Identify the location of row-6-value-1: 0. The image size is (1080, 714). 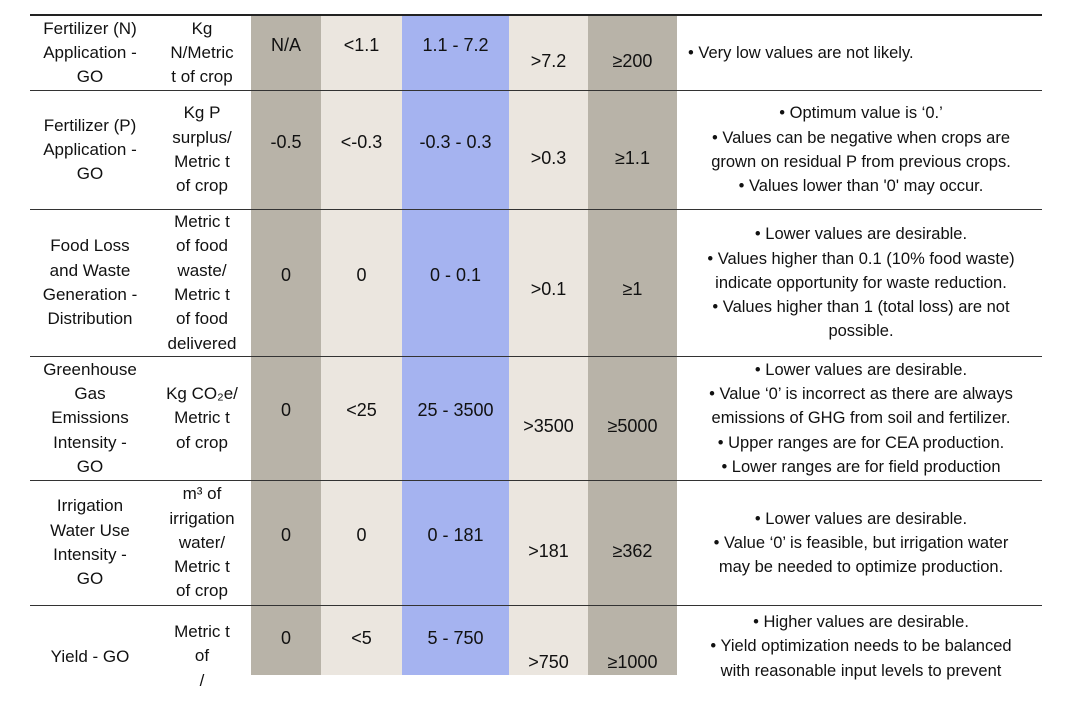
(286, 648).